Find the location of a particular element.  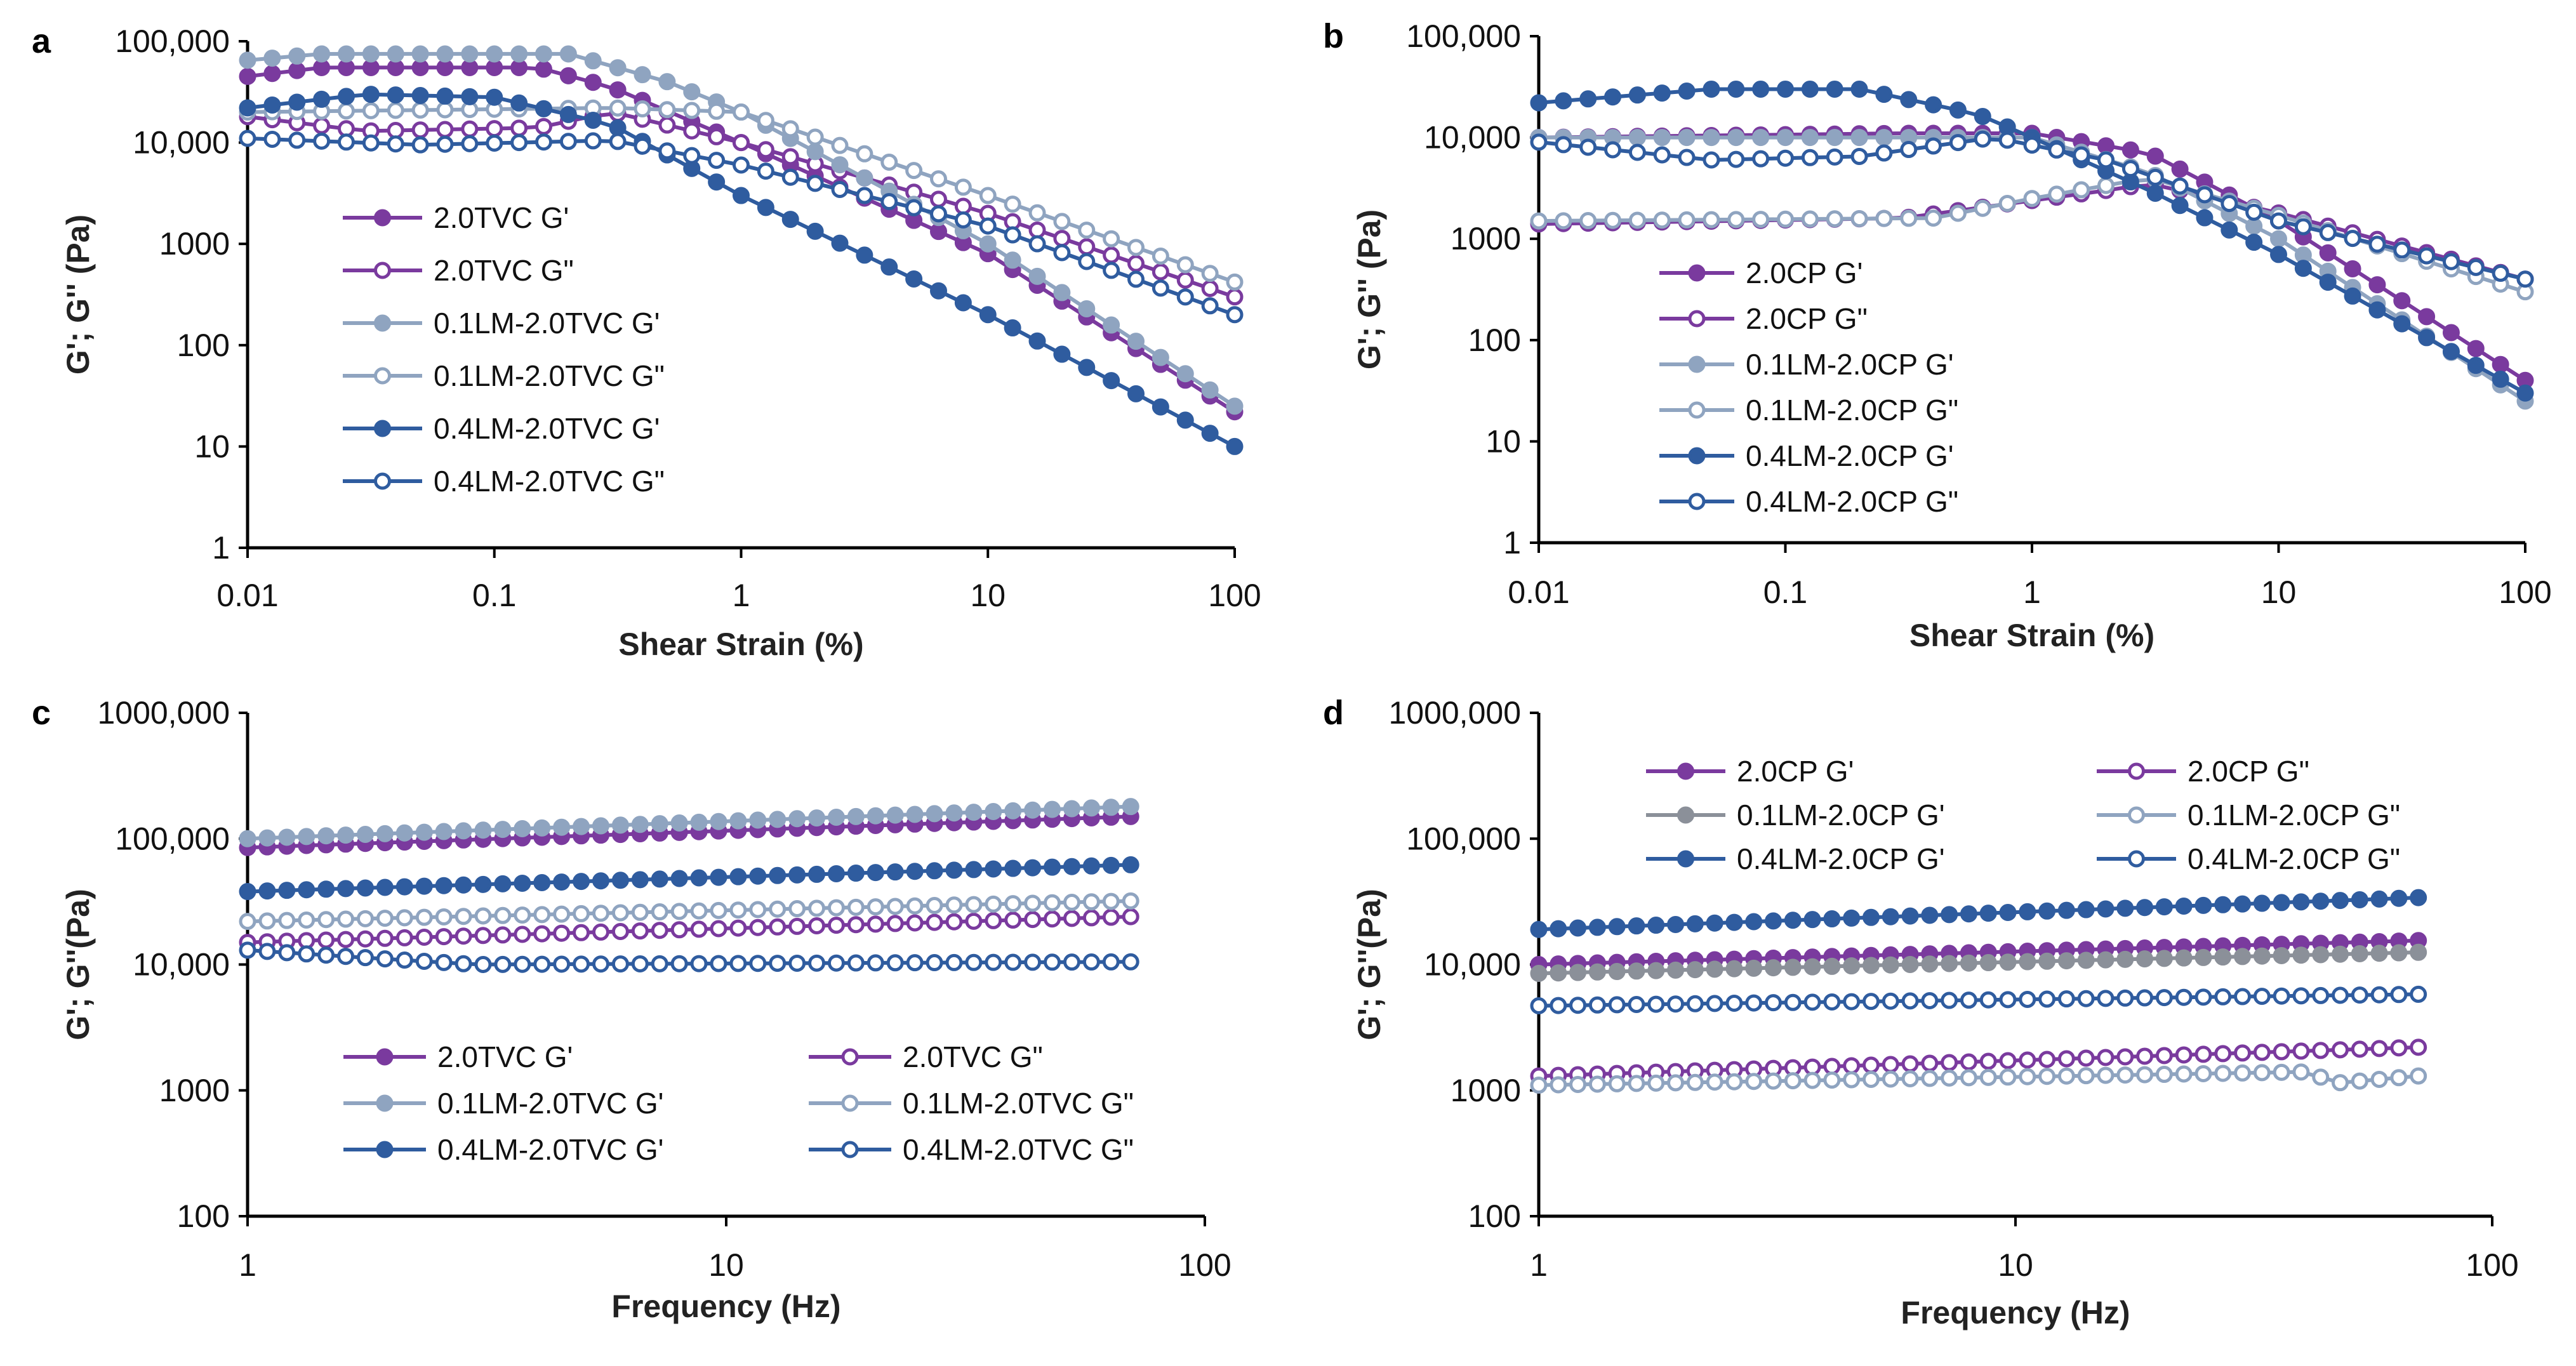

panel-letter: c is located at coordinates (41, 713).